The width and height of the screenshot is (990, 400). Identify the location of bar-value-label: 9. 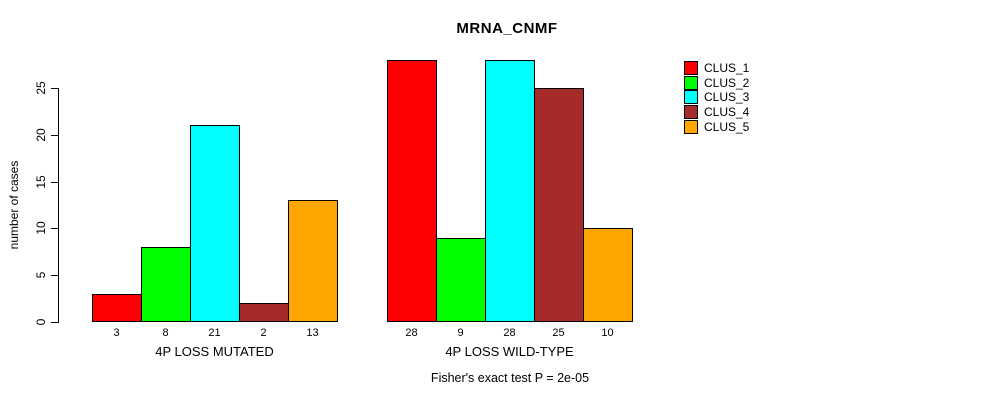
(460, 333).